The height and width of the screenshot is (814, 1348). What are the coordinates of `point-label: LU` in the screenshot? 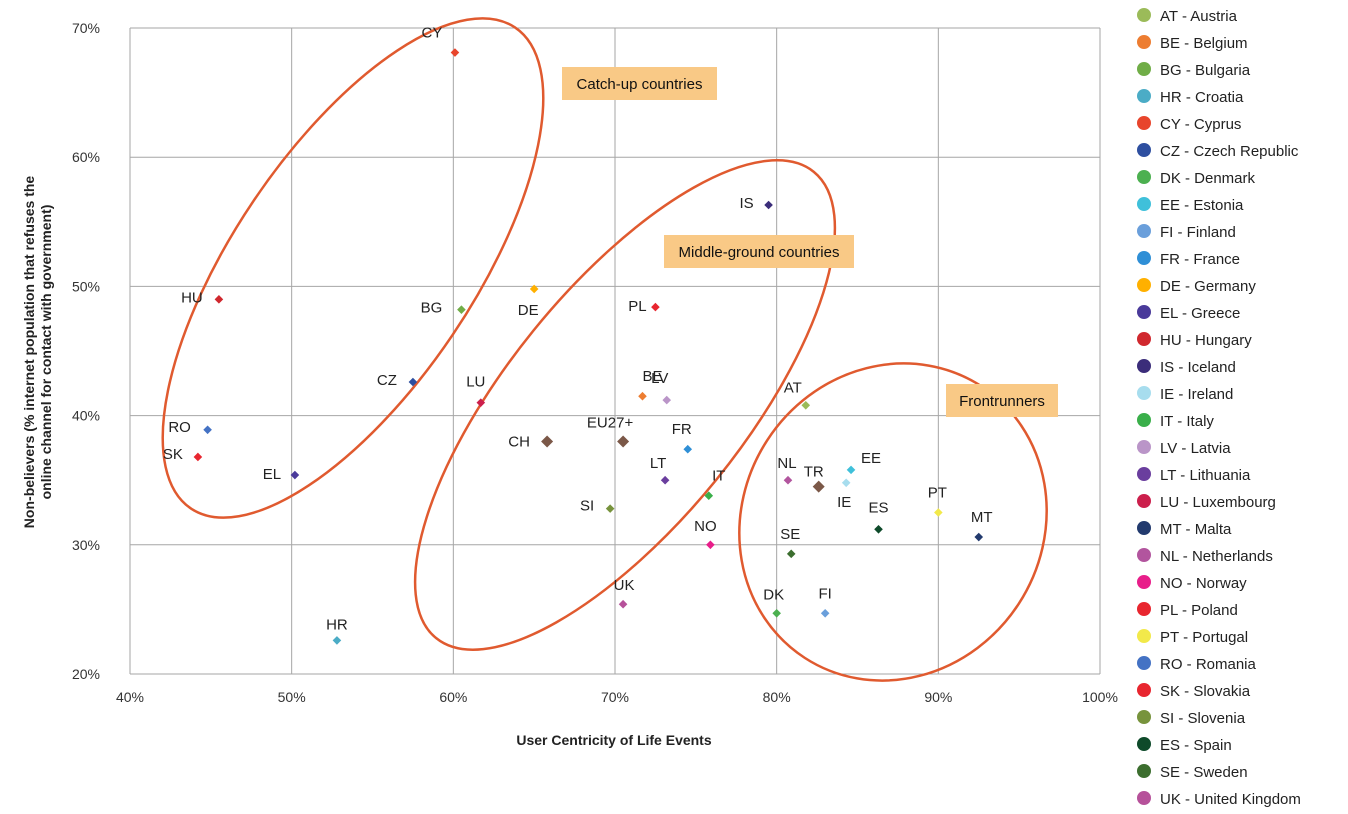 It's located at (475, 382).